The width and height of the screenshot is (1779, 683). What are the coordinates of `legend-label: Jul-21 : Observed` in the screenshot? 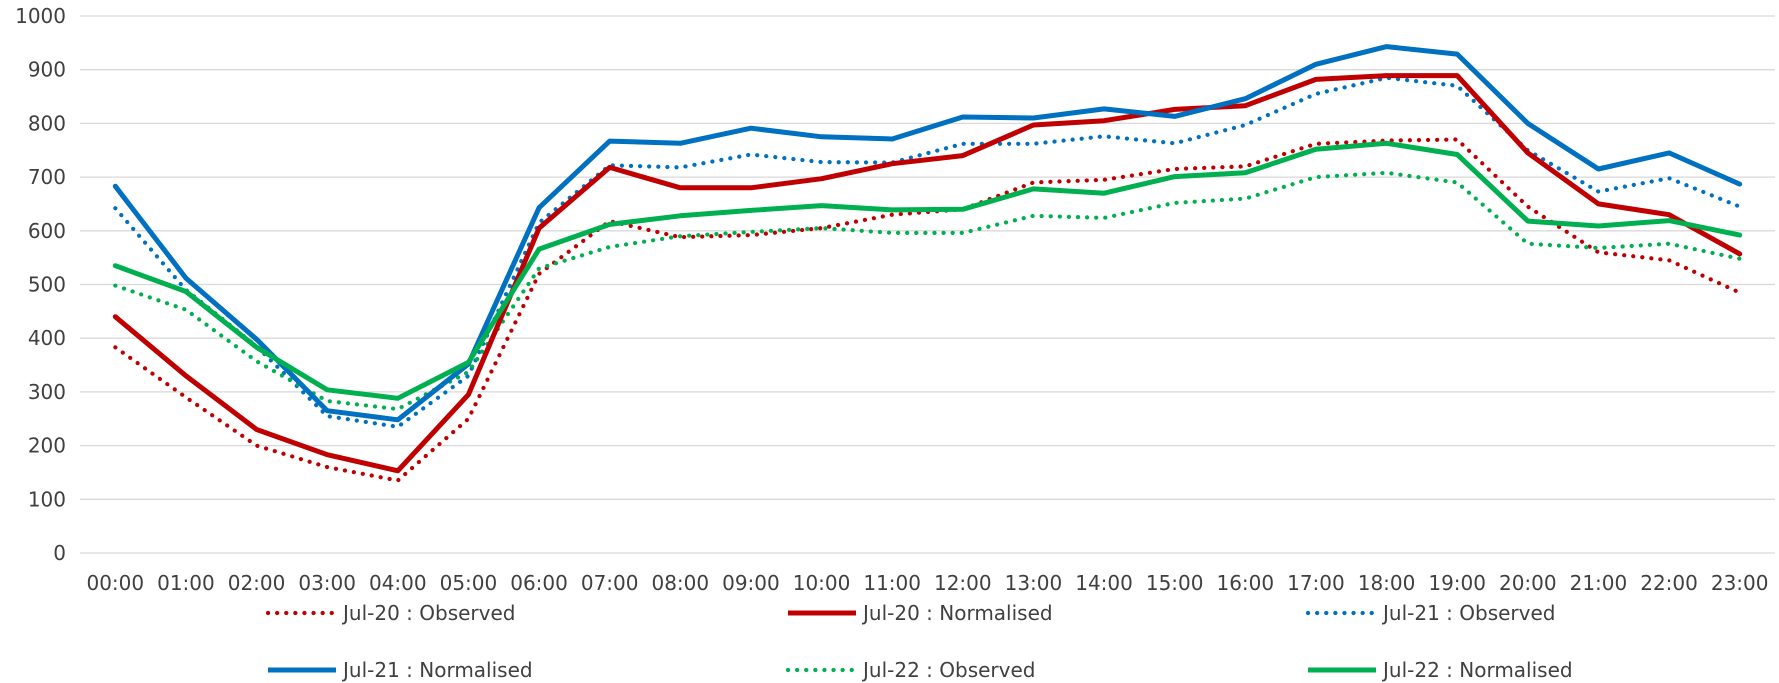 It's located at (1468, 613).